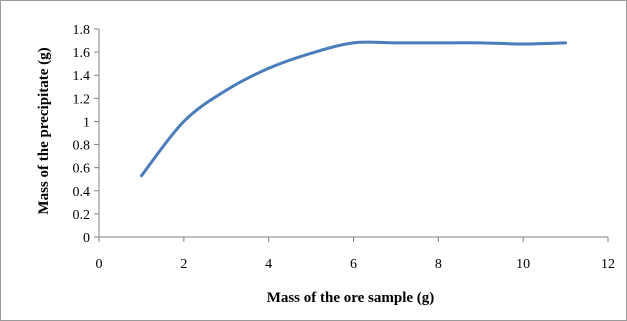 This screenshot has width=627, height=321. What do you see at coordinates (86, 122) in the screenshot?
I see `y-tick-label: 1` at bounding box center [86, 122].